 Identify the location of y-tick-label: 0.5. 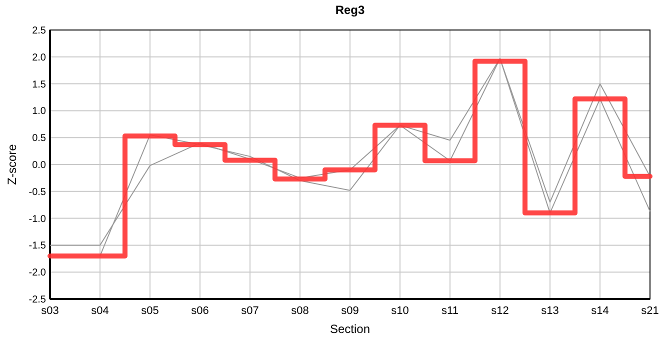
(39, 138).